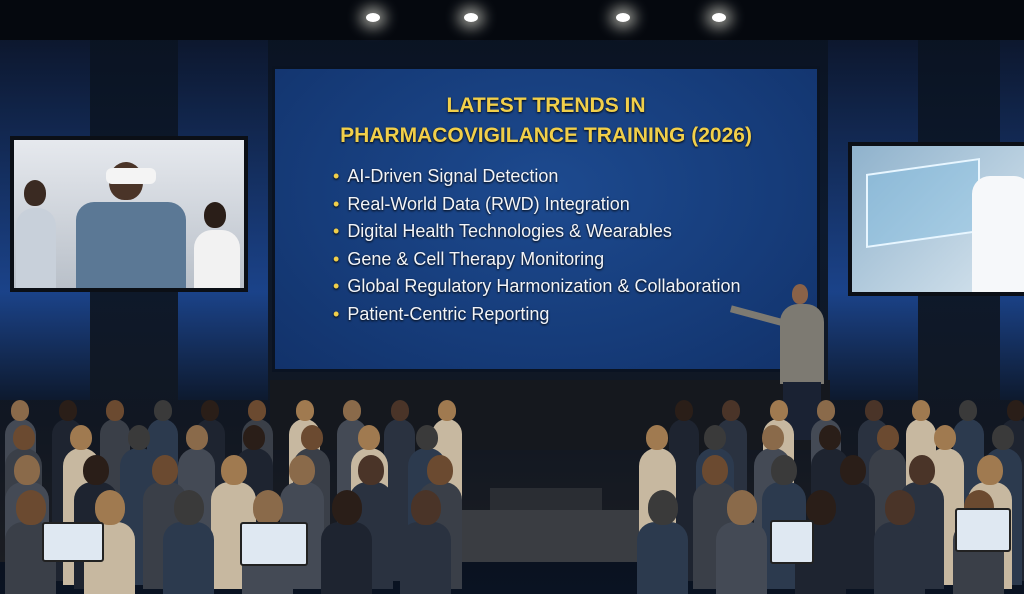 Image resolution: width=1024 pixels, height=594 pixels. What do you see at coordinates (469, 258) in the screenshot?
I see `bullet-item: • Gene & Cell Therapy Monitoring` at bounding box center [469, 258].